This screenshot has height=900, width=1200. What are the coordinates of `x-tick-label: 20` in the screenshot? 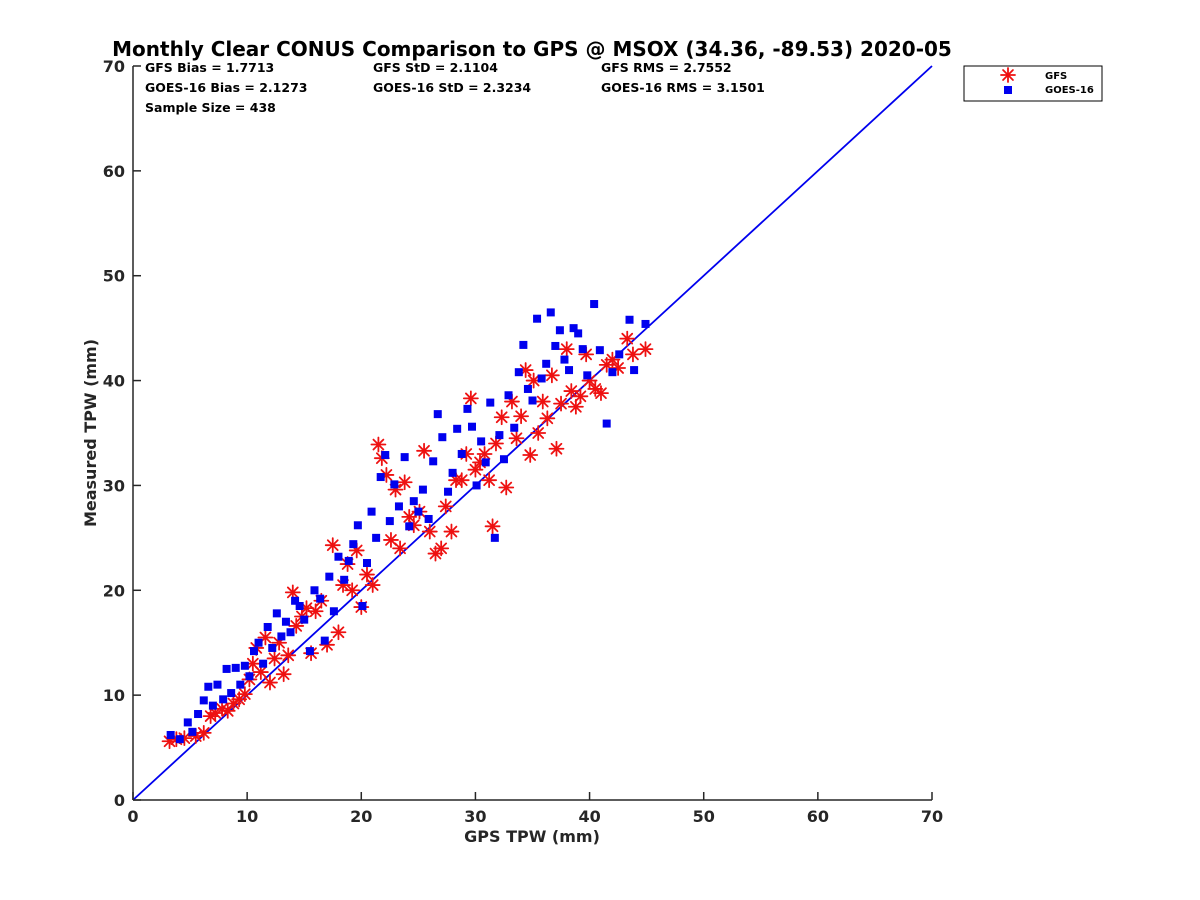 It's located at (361, 816).